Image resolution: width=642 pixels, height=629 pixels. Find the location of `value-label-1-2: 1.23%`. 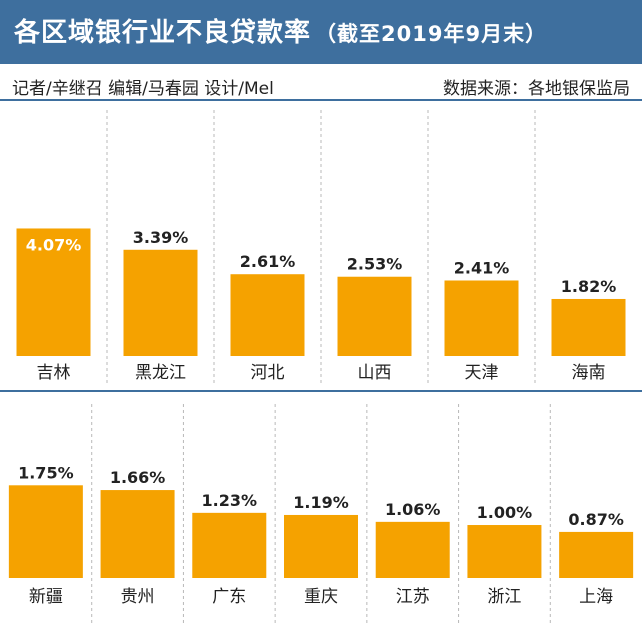

value-label-1-2: 1.23% is located at coordinates (230, 500).